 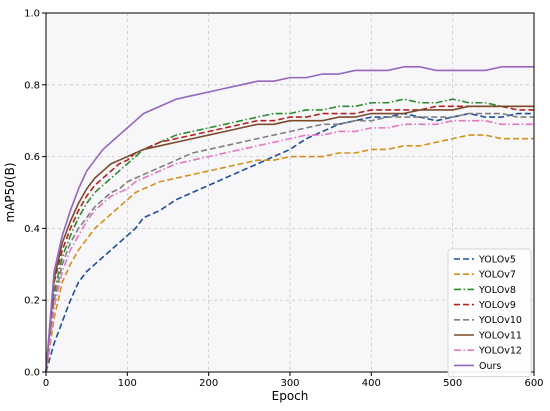 I want to click on legend-label: YOLOv7, so click(x=497, y=275).